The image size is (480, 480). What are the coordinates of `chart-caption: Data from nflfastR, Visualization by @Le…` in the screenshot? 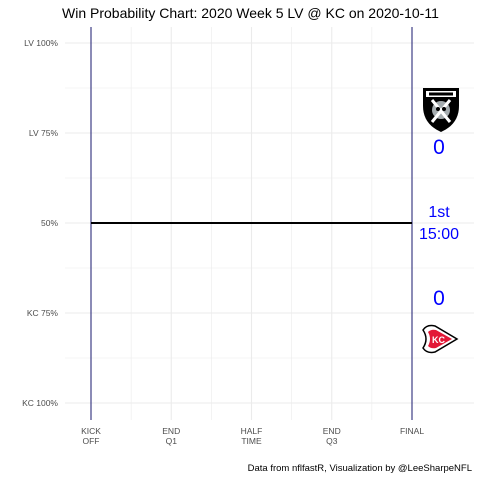 It's located at (359, 468).